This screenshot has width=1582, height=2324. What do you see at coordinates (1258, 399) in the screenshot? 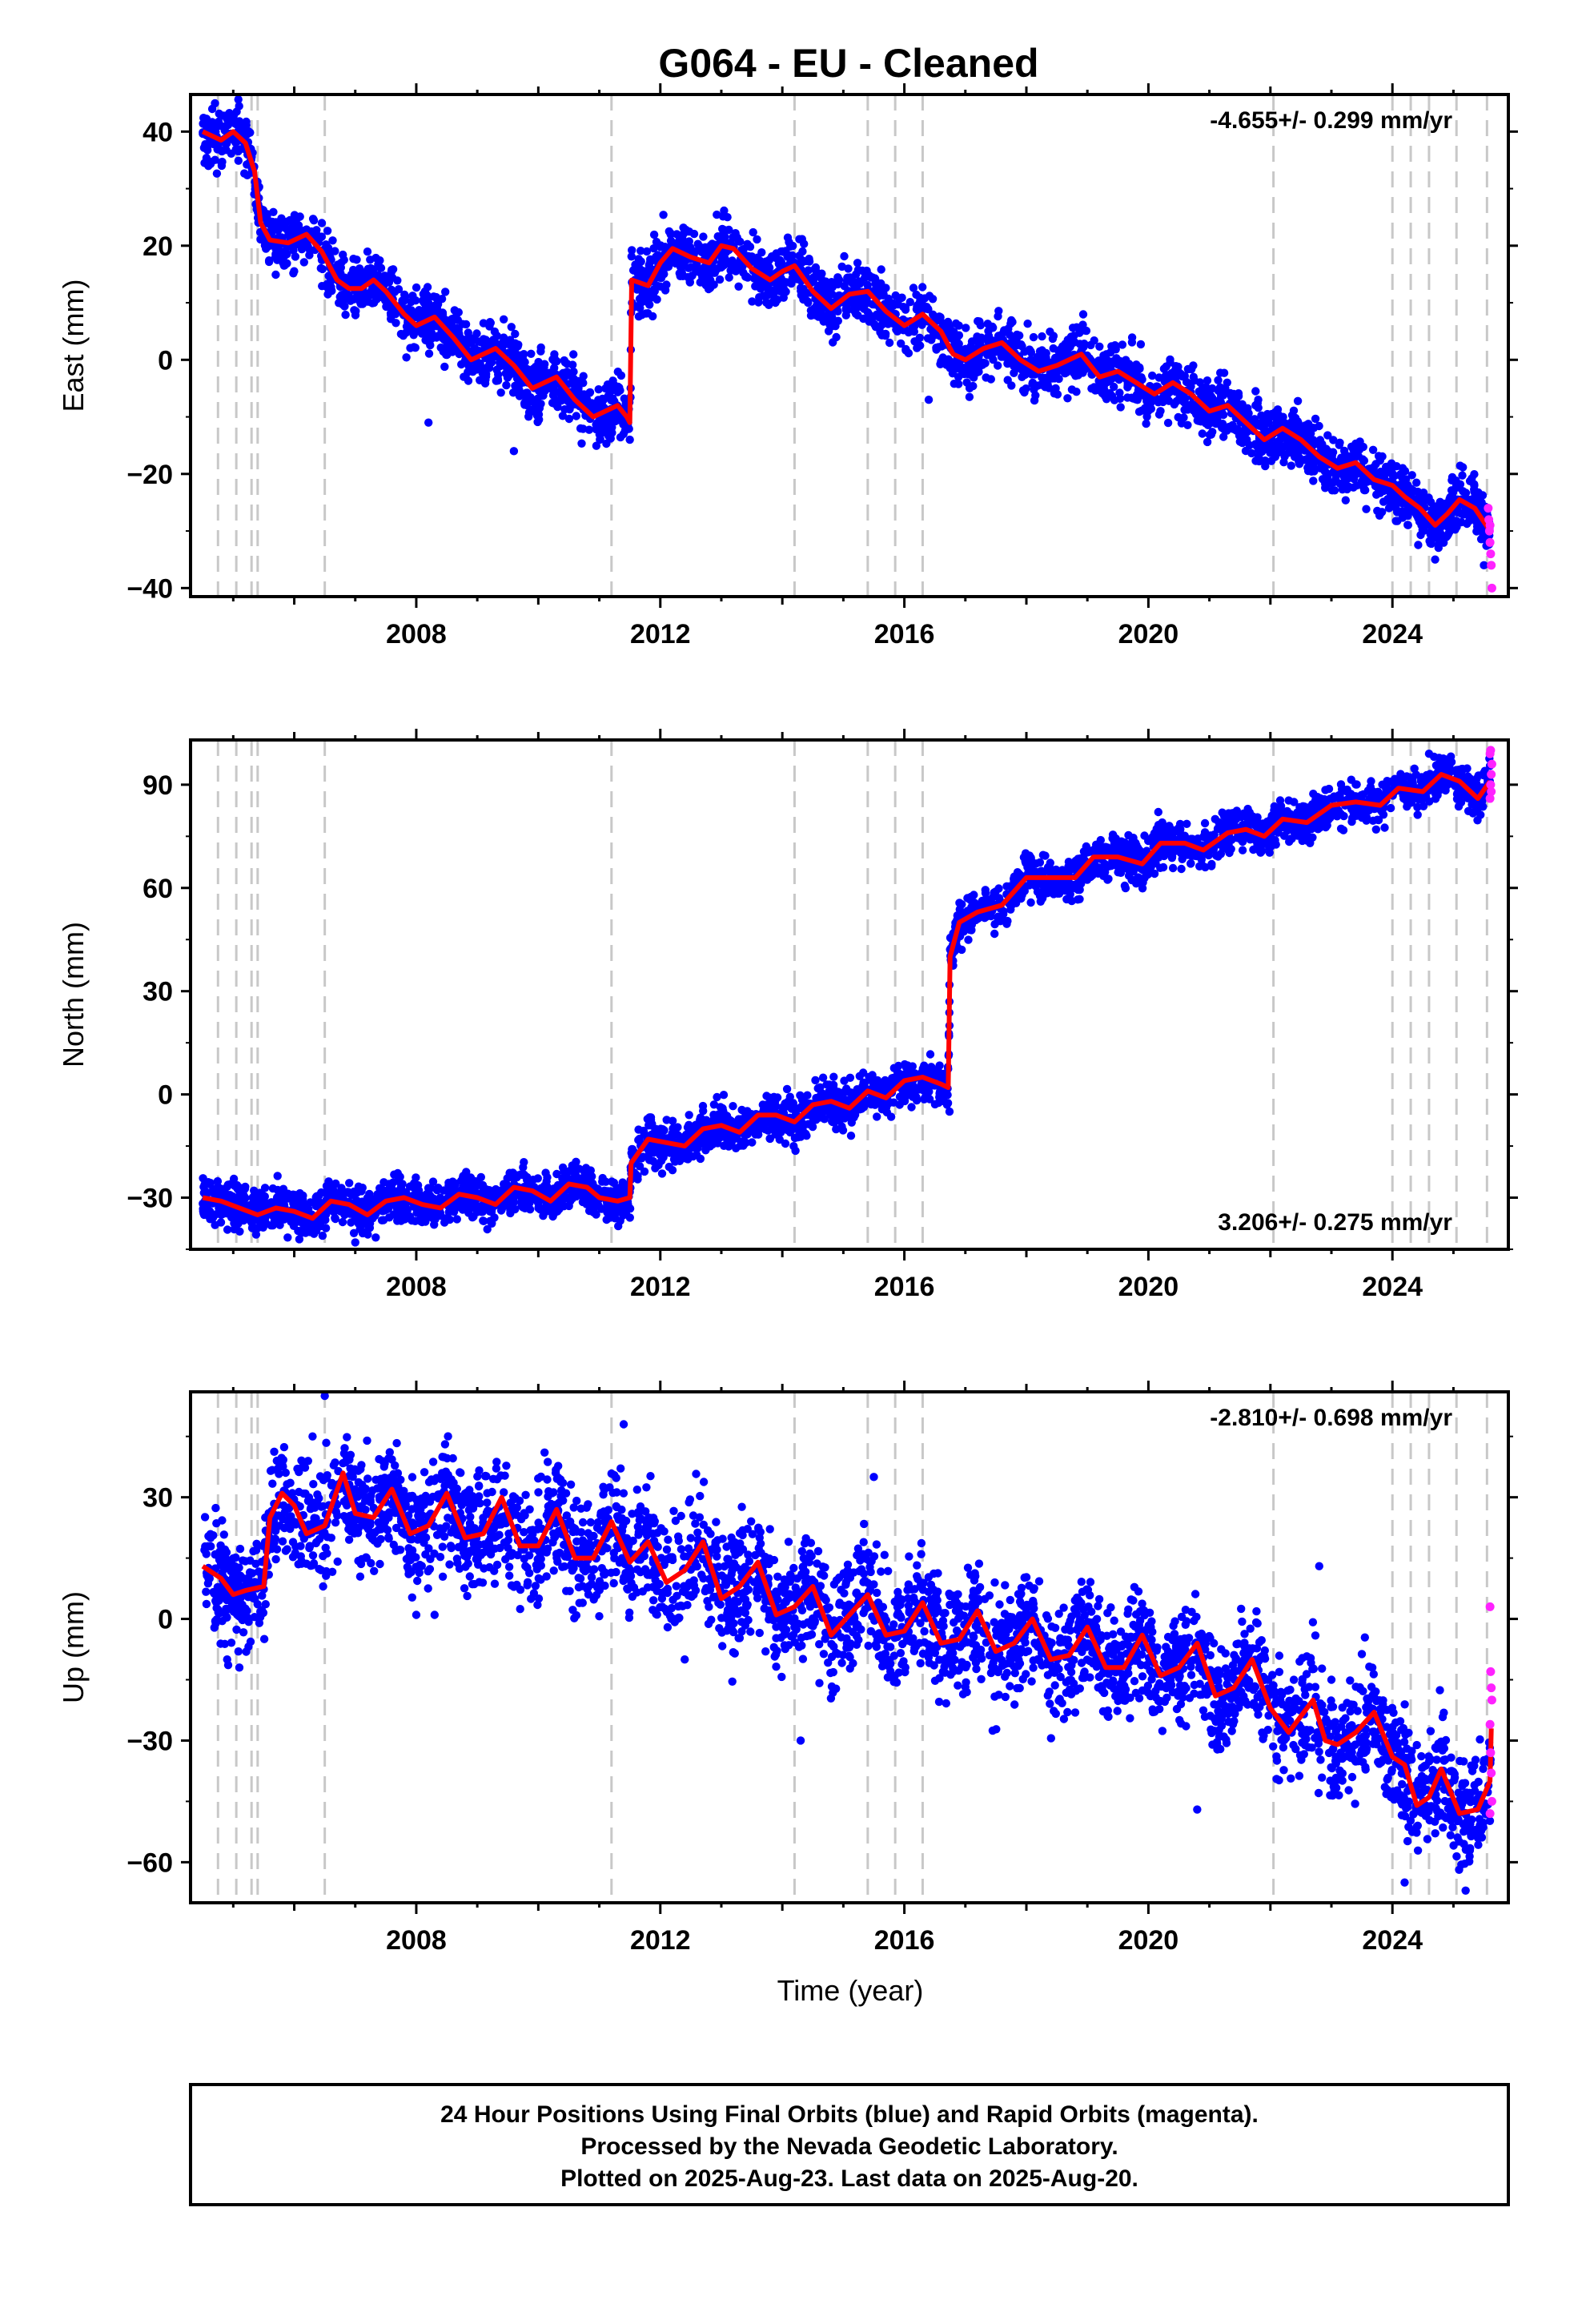
I see `outlier-point` at bounding box center [1258, 399].